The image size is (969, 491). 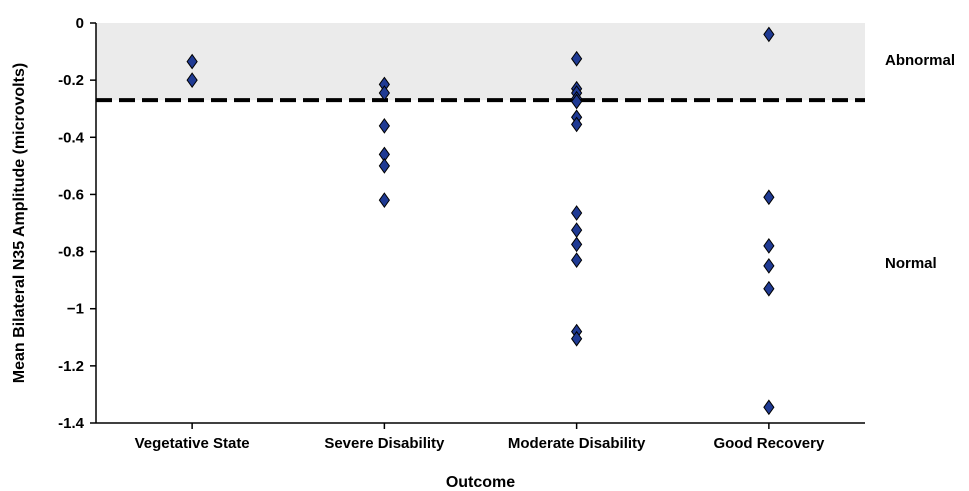 What do you see at coordinates (71, 423) in the screenshot?
I see `y-tick-label: -1.4` at bounding box center [71, 423].